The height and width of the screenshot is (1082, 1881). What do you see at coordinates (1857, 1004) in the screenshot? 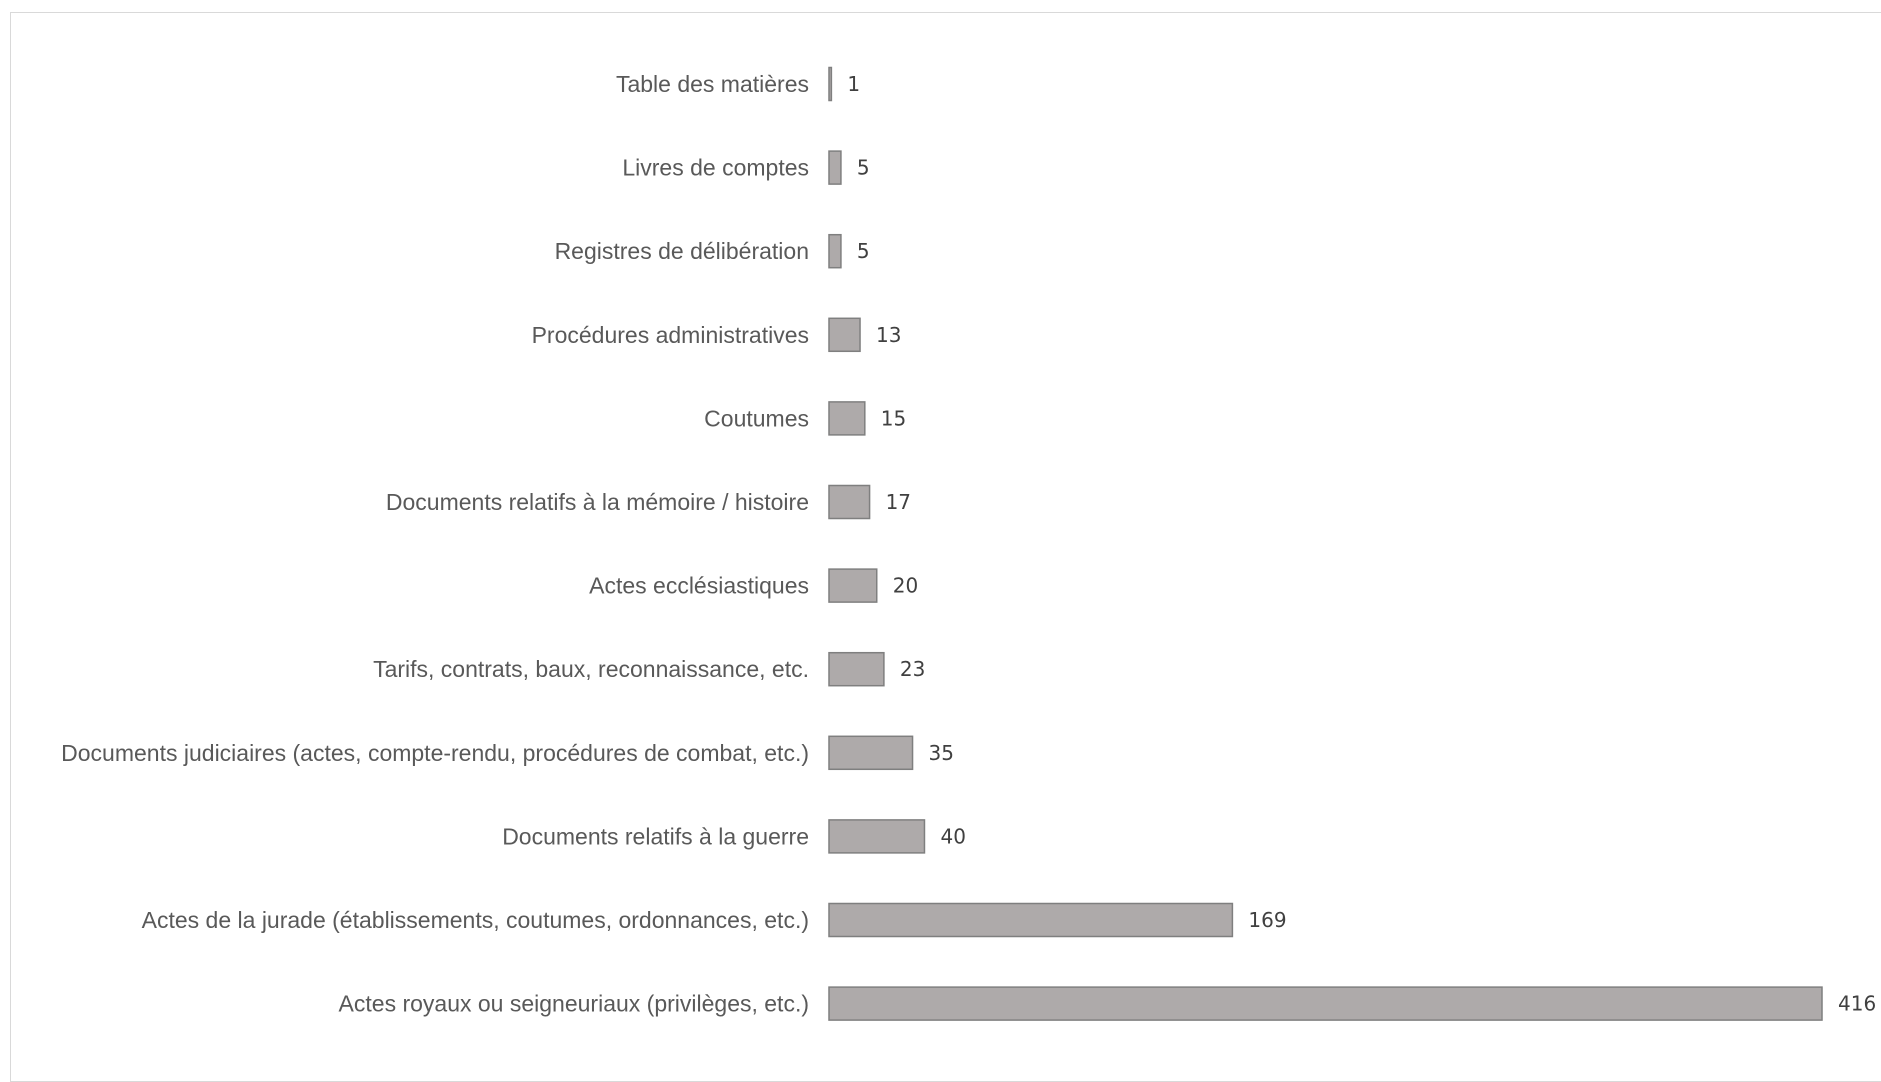
I see `data-label: 416` at bounding box center [1857, 1004].